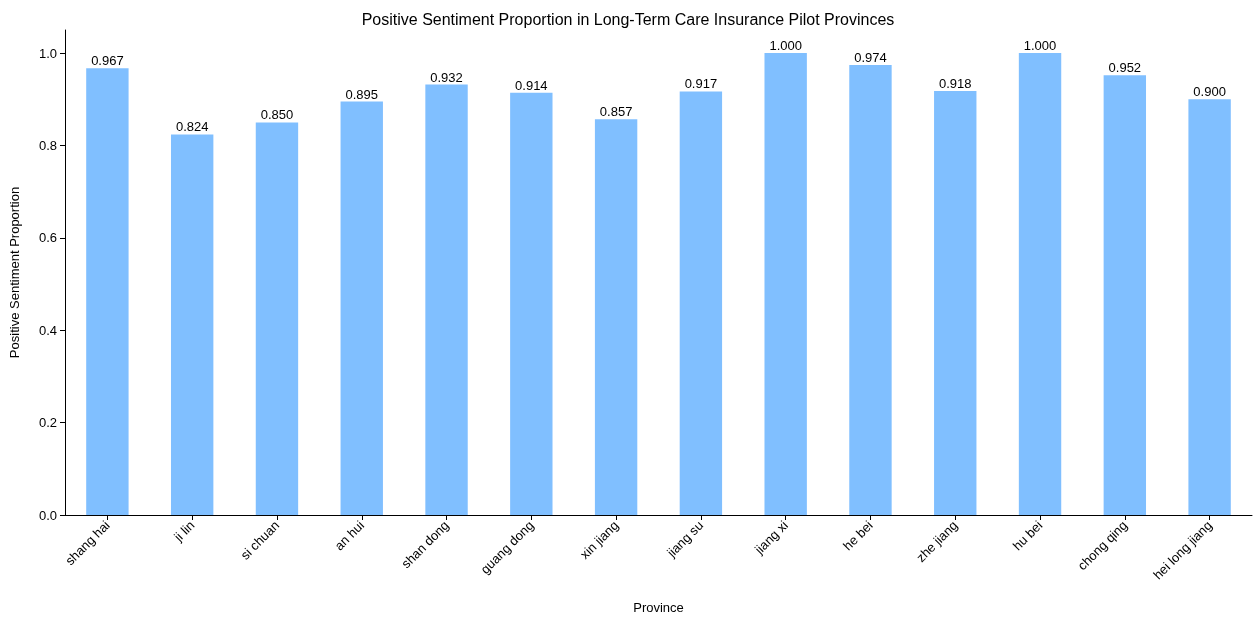  I want to click on data-label: 0.914, so click(531, 85).